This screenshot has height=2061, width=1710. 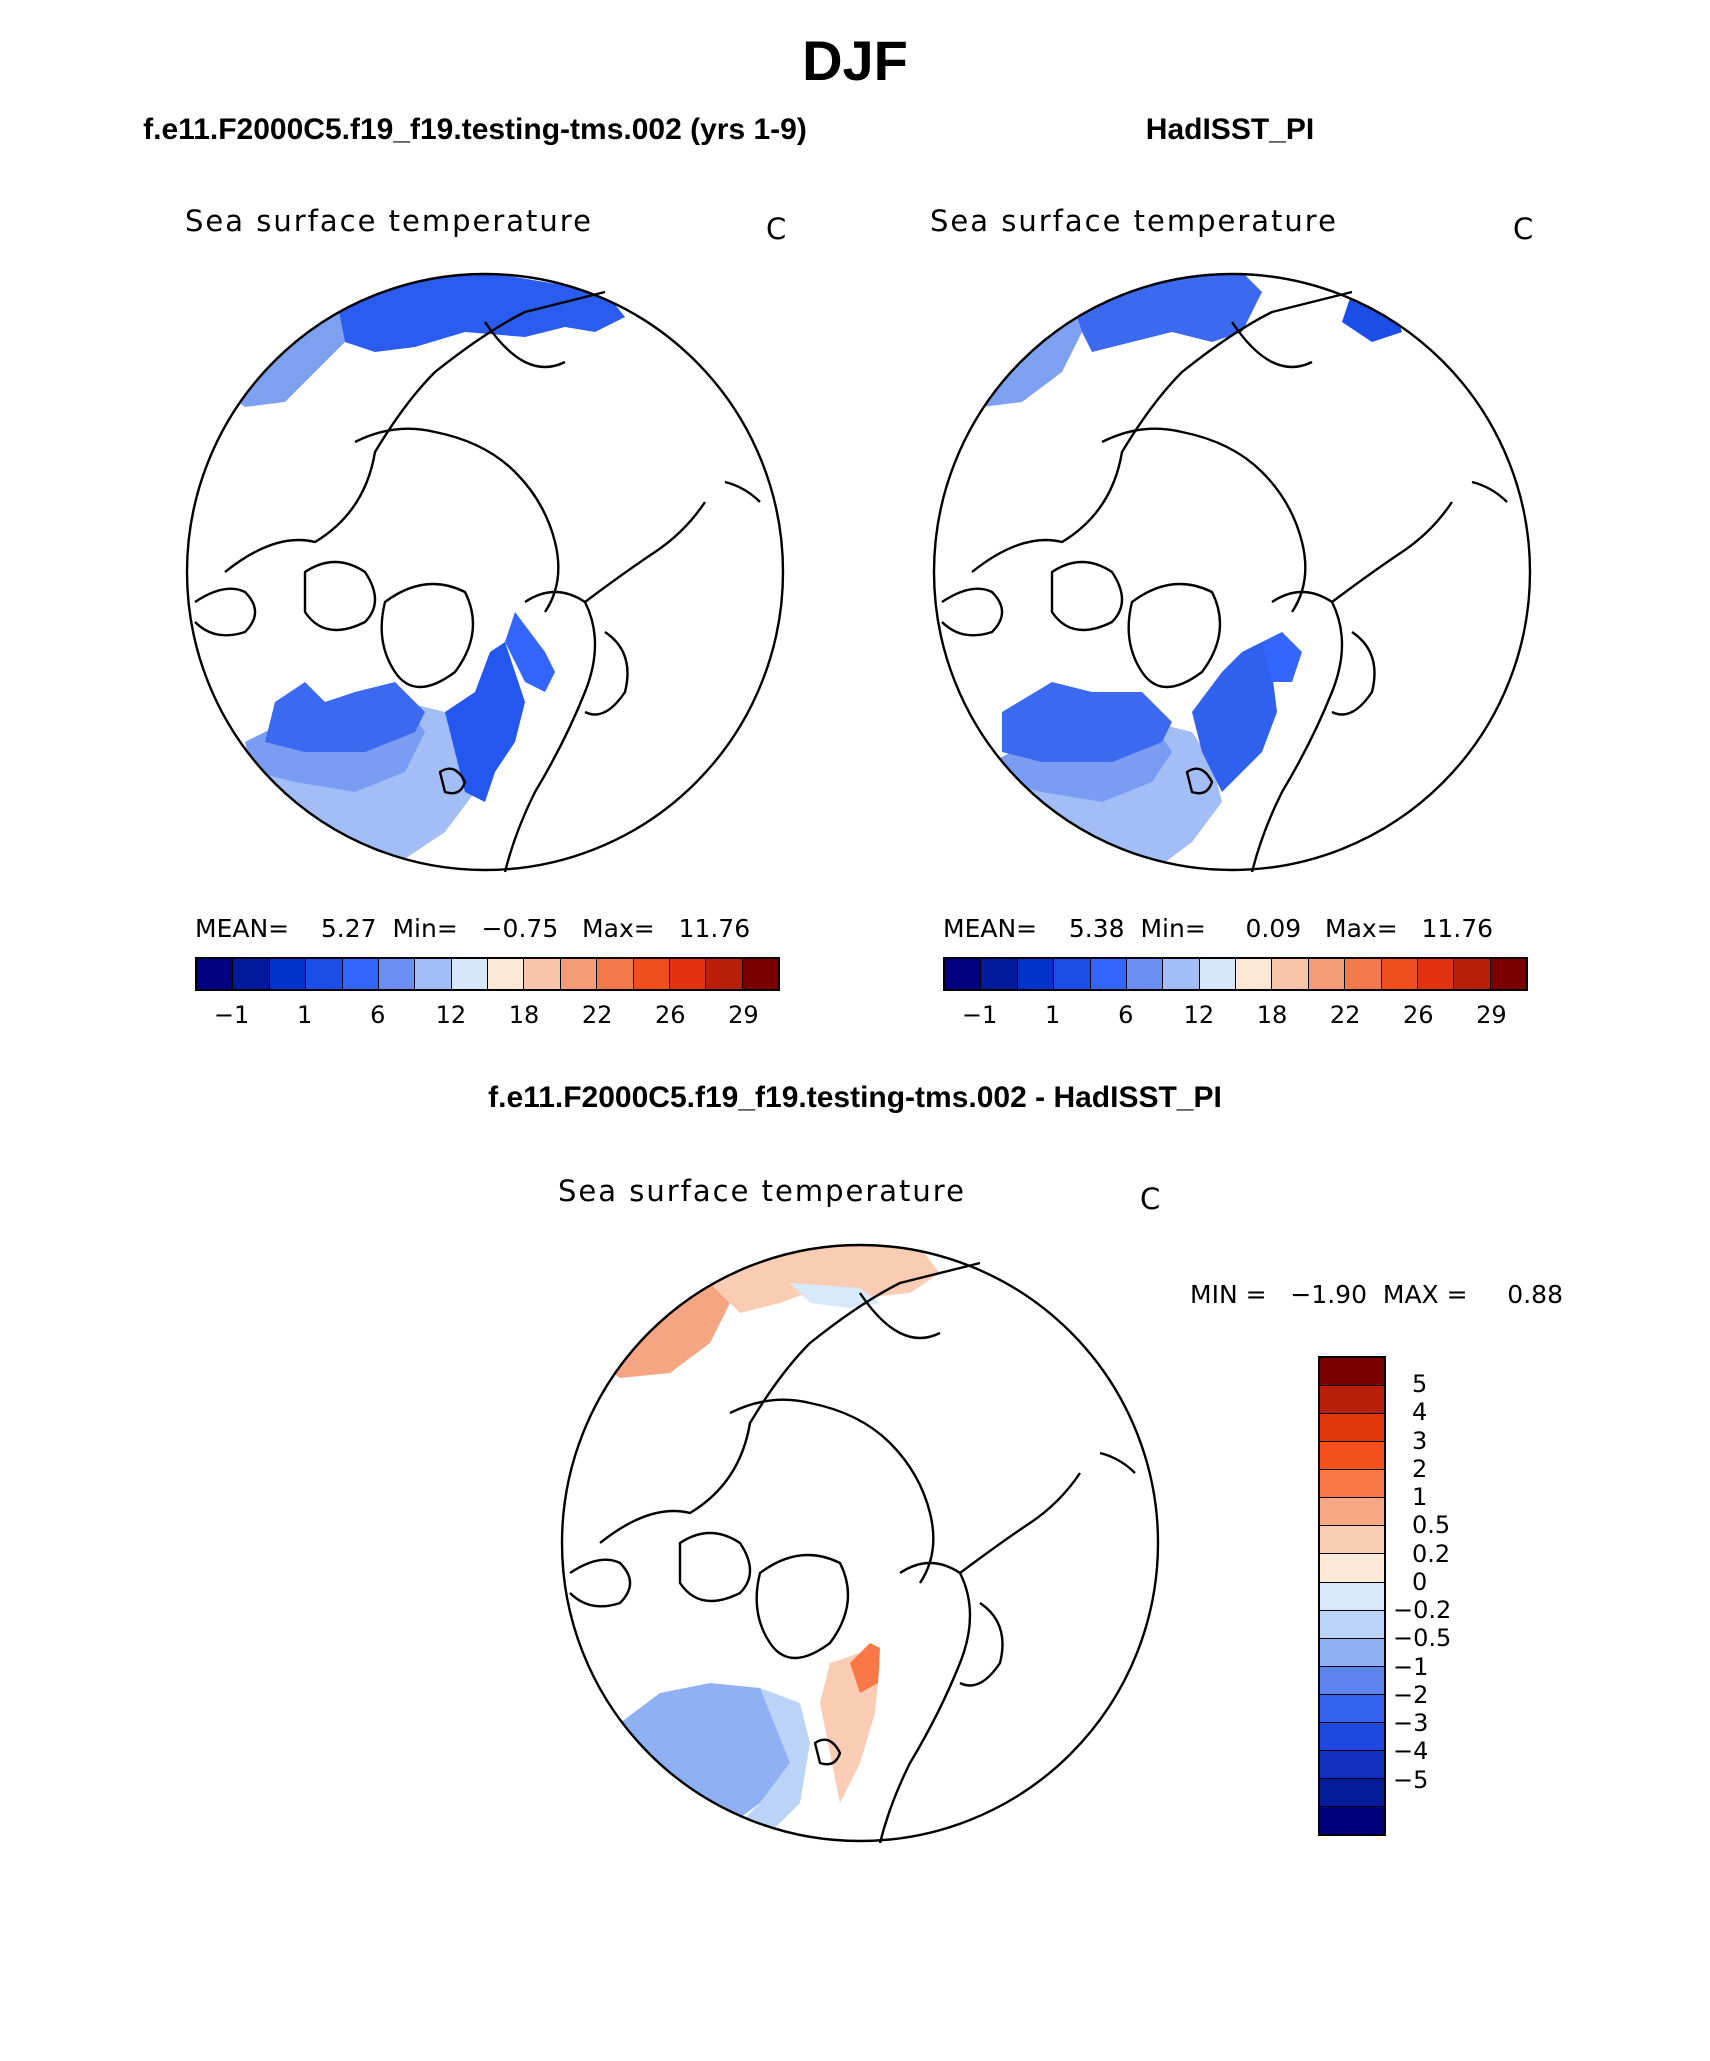 I want to click on diff-variable-label: Sea surface temperature, so click(x=762, y=1191).